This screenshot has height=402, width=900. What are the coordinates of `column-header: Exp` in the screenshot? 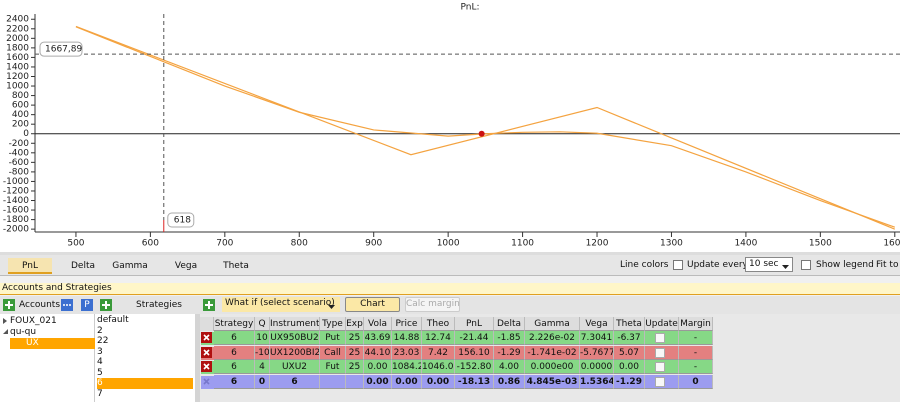 It's located at (355, 324).